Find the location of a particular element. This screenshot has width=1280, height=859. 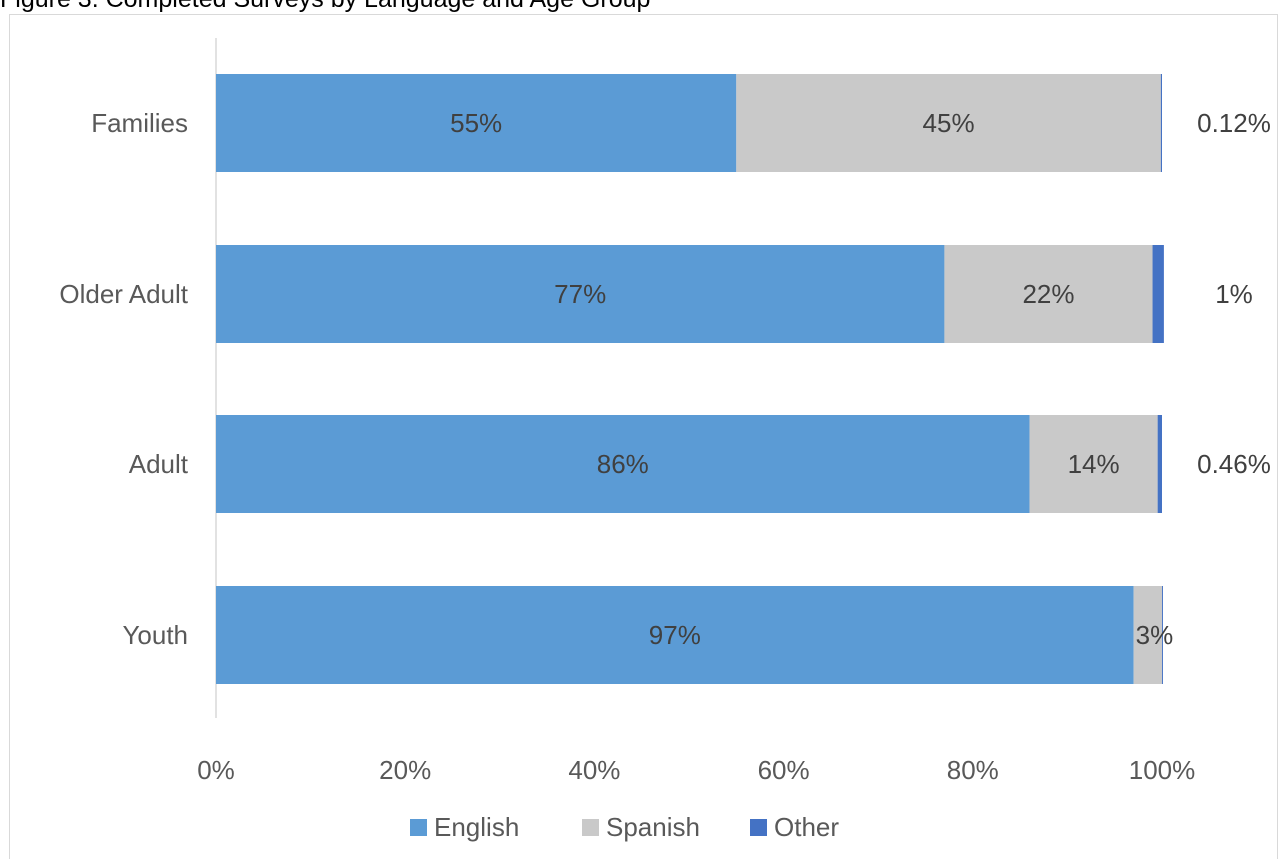

bar-other-youth is located at coordinates (1162, 635).